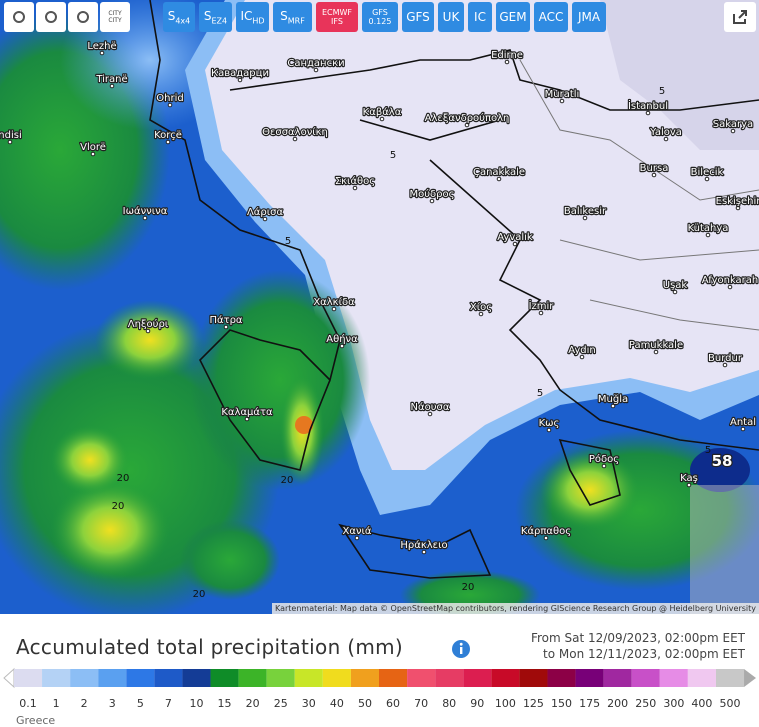 This screenshot has height=727, width=759. Describe the element at coordinates (679, 75) in the screenshot. I see `dry-area` at that location.